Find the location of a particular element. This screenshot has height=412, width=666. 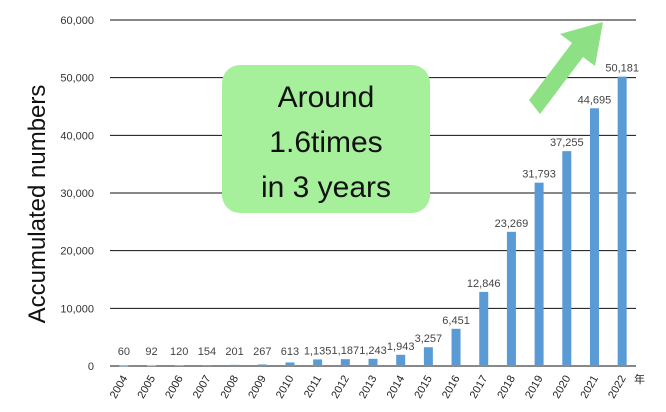

x-tick-label: 2008 is located at coordinates (230, 387).